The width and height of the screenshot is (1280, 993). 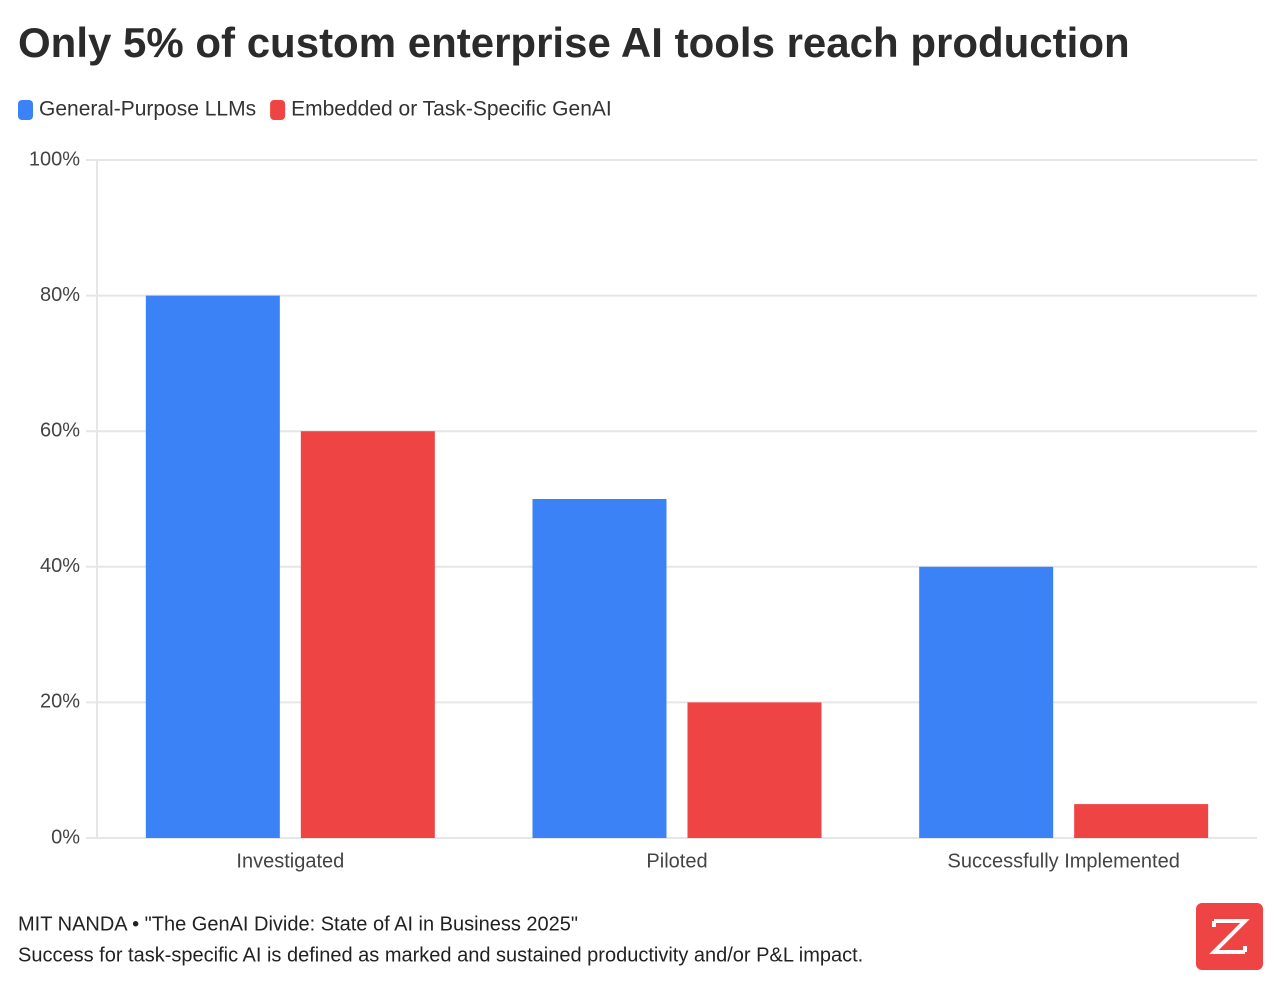 What do you see at coordinates (451, 109) in the screenshot?
I see `legend-label: Embedded or Task-Specific GenAI` at bounding box center [451, 109].